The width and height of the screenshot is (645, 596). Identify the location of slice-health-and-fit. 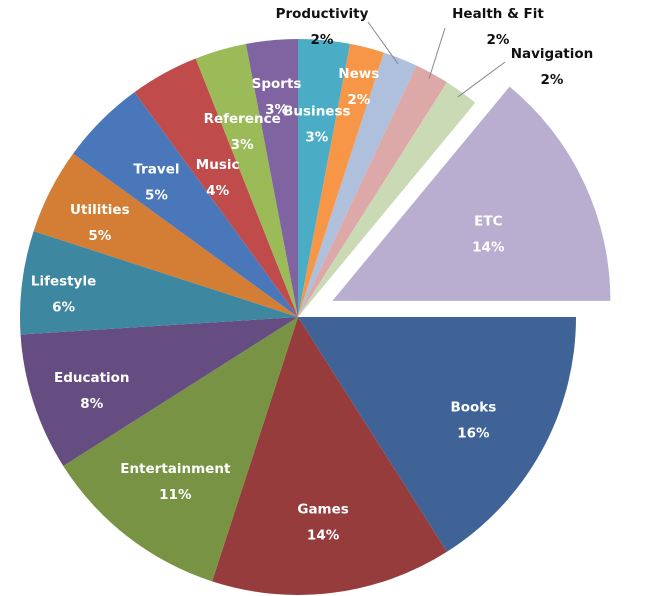
(372, 191).